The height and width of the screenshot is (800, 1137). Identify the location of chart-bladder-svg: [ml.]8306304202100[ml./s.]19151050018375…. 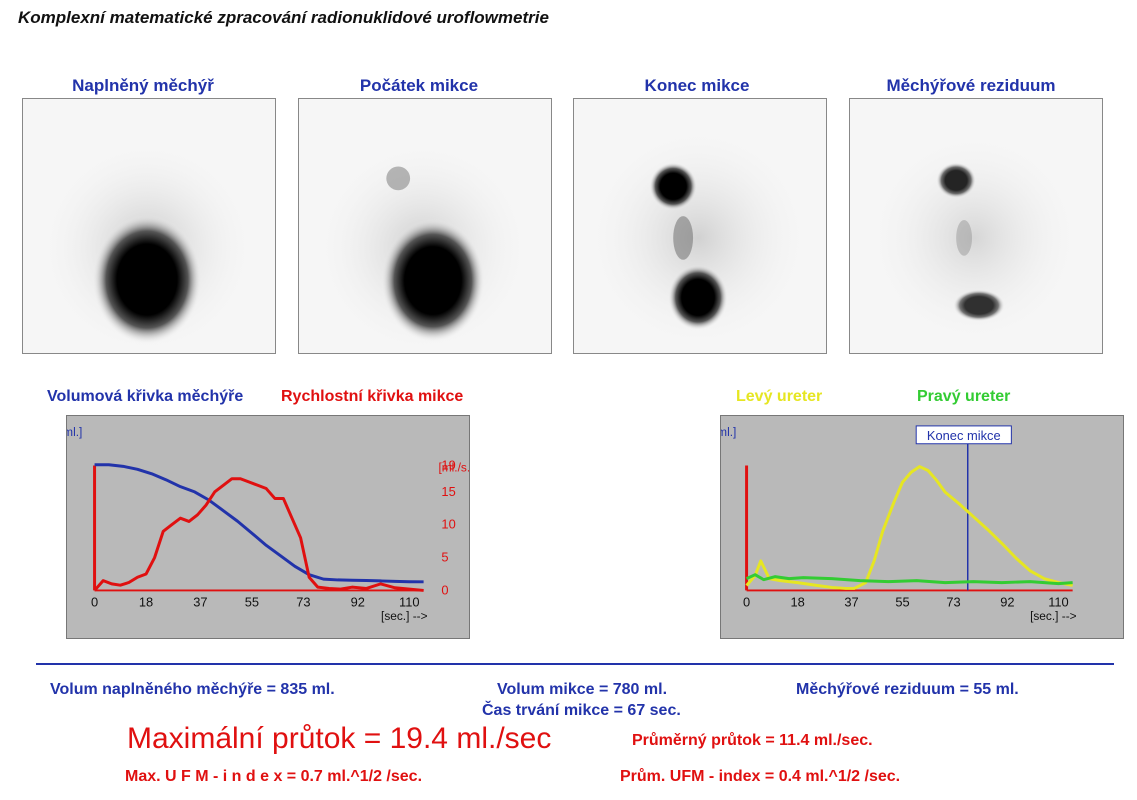
(268, 524).